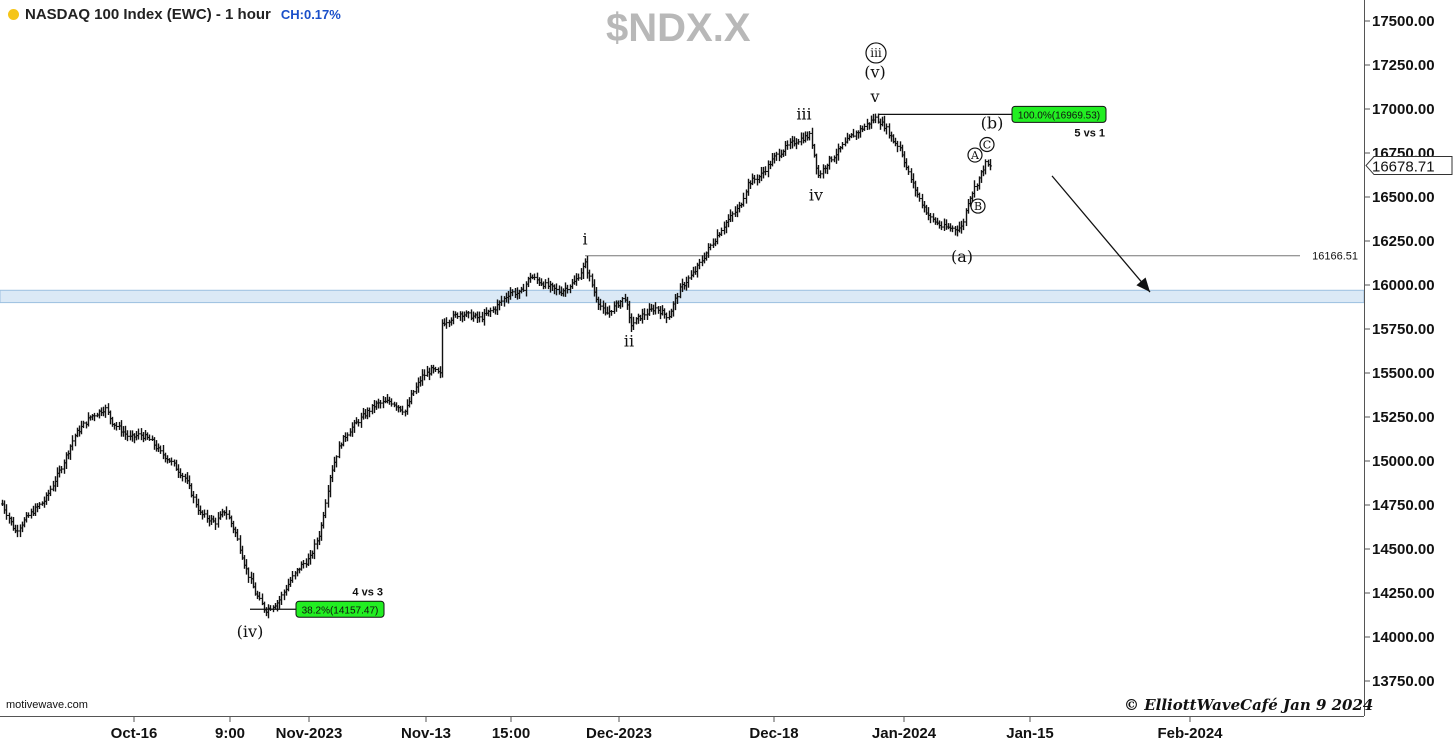  I want to click on level-label: 16166.51, so click(1335, 257).